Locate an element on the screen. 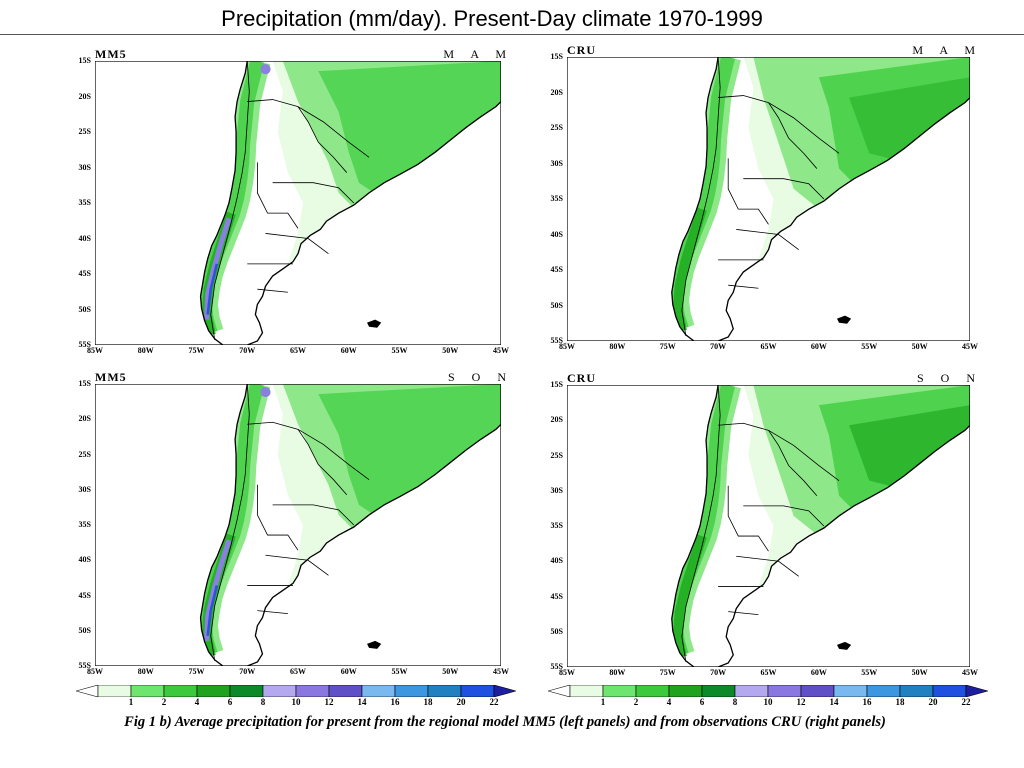  colorbar-tick-label: 18 is located at coordinates (900, 702).